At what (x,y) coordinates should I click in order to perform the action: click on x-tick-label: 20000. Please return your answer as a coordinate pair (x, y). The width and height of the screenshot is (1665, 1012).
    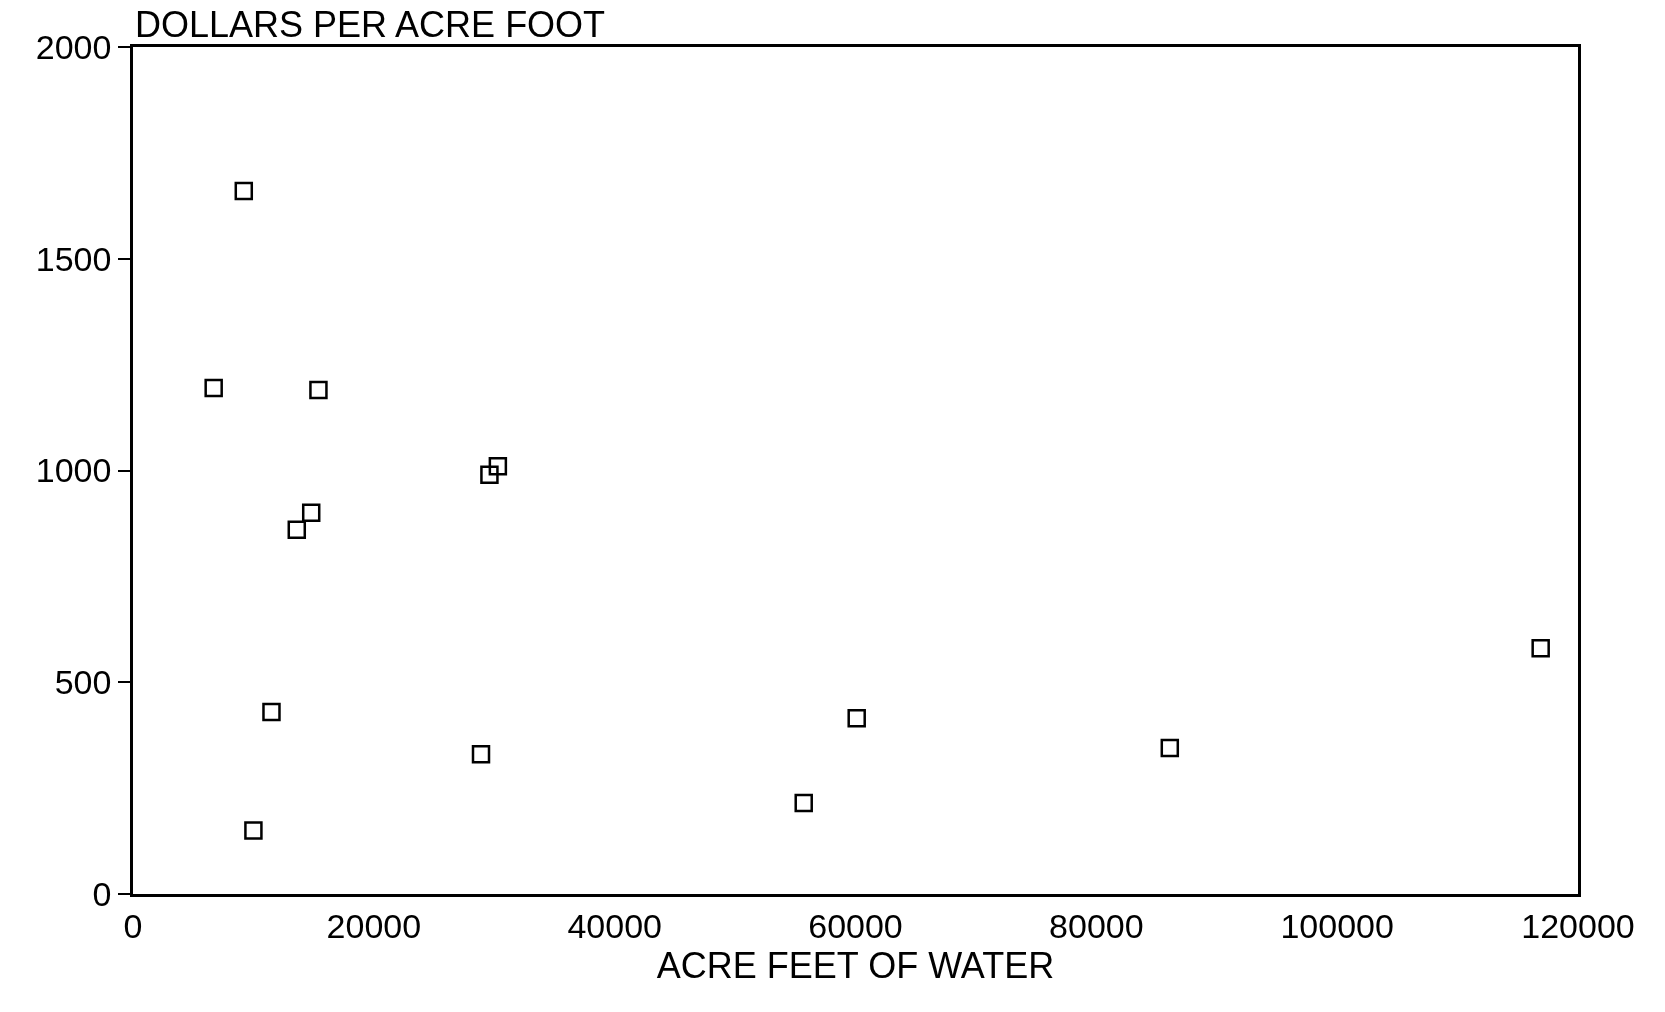
    Looking at the image, I should click on (374, 925).